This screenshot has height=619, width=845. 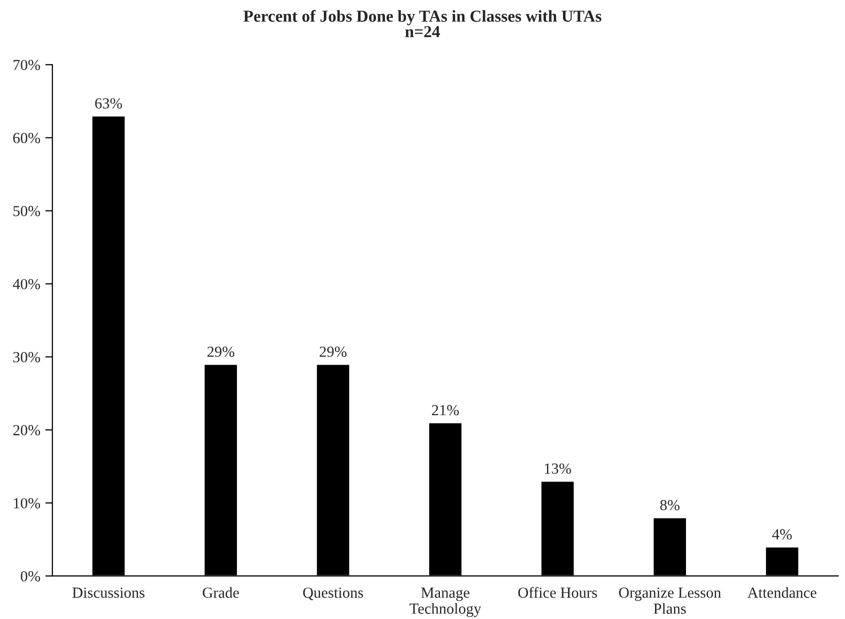 What do you see at coordinates (27, 503) in the screenshot?
I see `y-tick-label: 10%` at bounding box center [27, 503].